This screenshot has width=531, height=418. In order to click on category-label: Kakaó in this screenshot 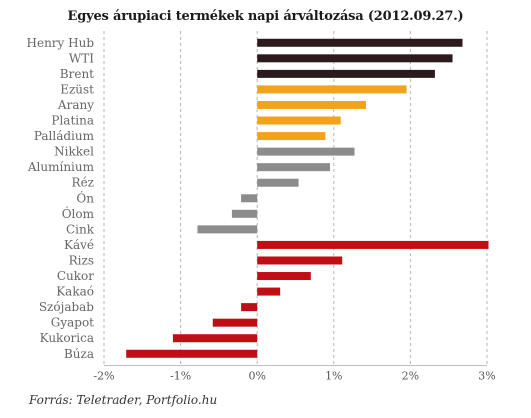, I will do `click(75, 292)`.